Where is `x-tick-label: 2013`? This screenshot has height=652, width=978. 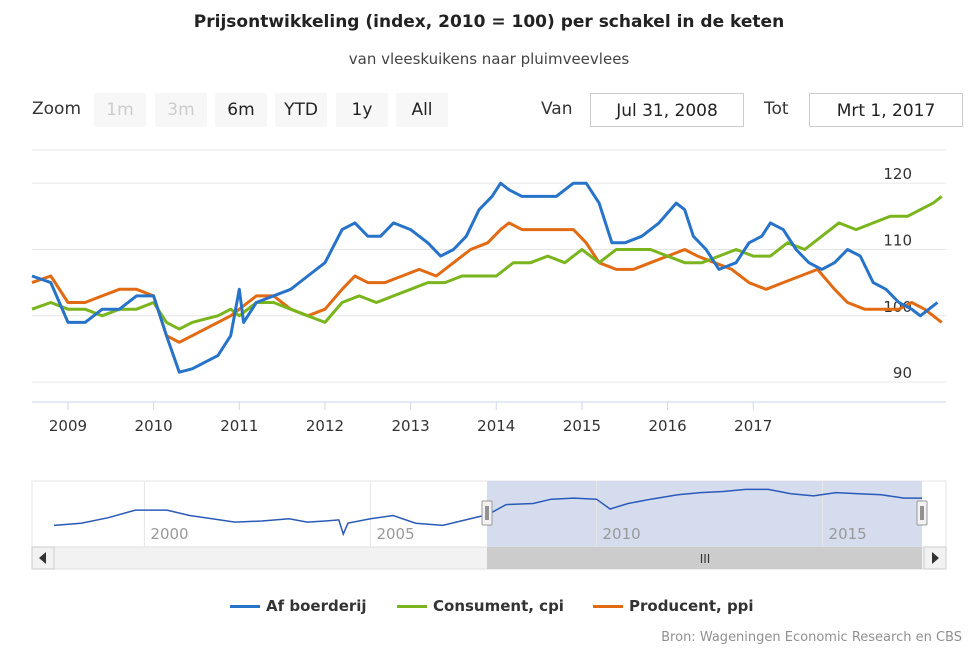 x-tick-label: 2013 is located at coordinates (411, 426).